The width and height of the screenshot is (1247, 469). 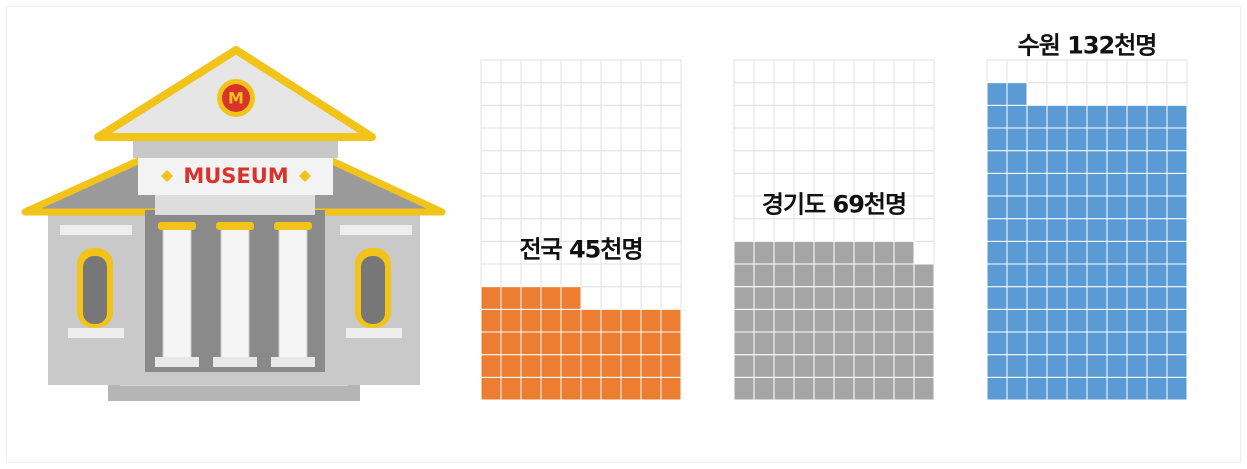 What do you see at coordinates (1087, 46) in the screenshot?
I see `value-label: 수원 132천명` at bounding box center [1087, 46].